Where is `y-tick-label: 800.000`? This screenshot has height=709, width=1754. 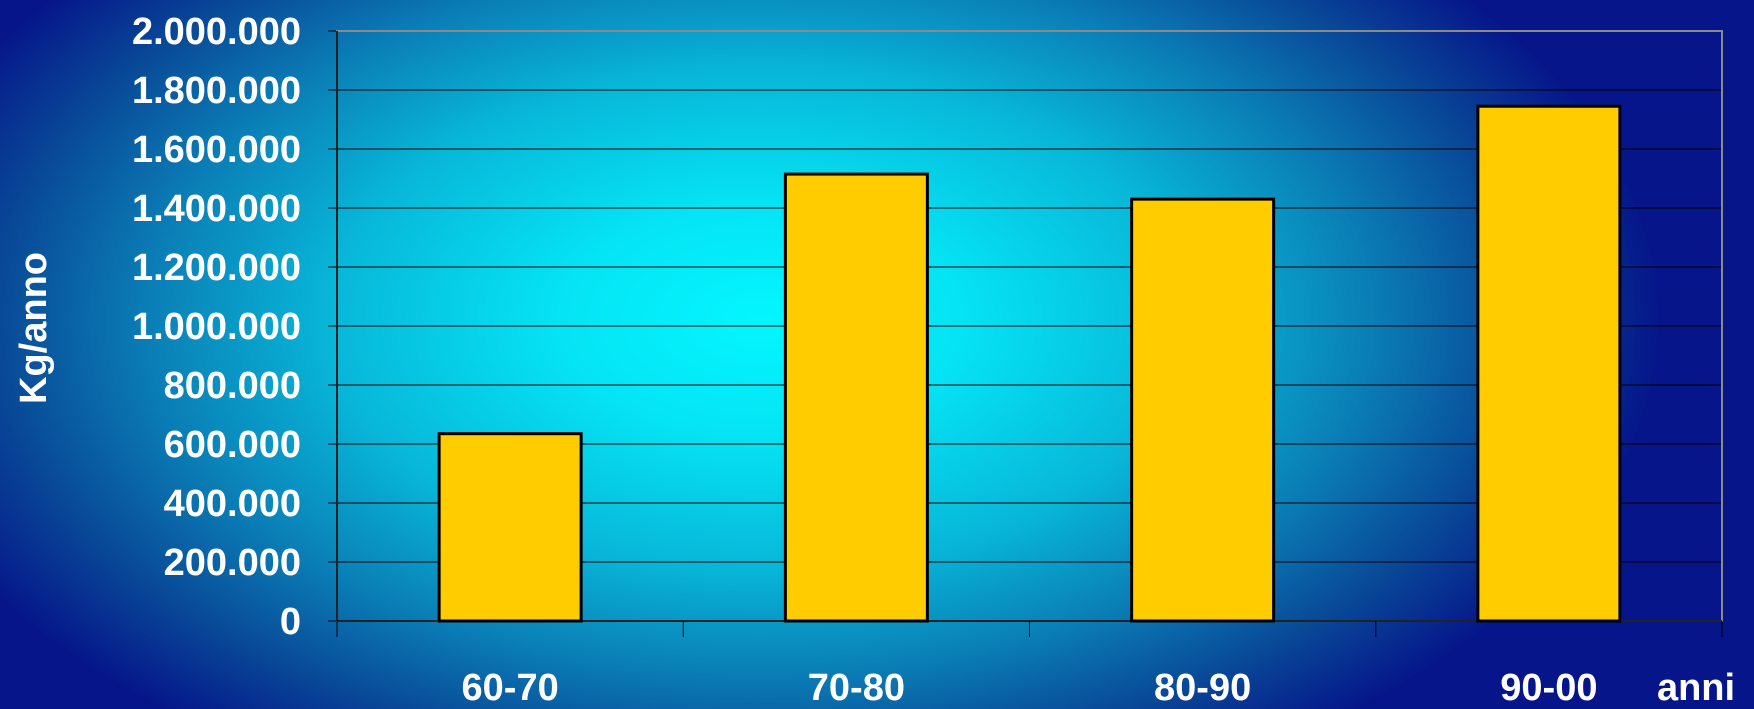
y-tick-label: 800.000 is located at coordinates (232, 386).